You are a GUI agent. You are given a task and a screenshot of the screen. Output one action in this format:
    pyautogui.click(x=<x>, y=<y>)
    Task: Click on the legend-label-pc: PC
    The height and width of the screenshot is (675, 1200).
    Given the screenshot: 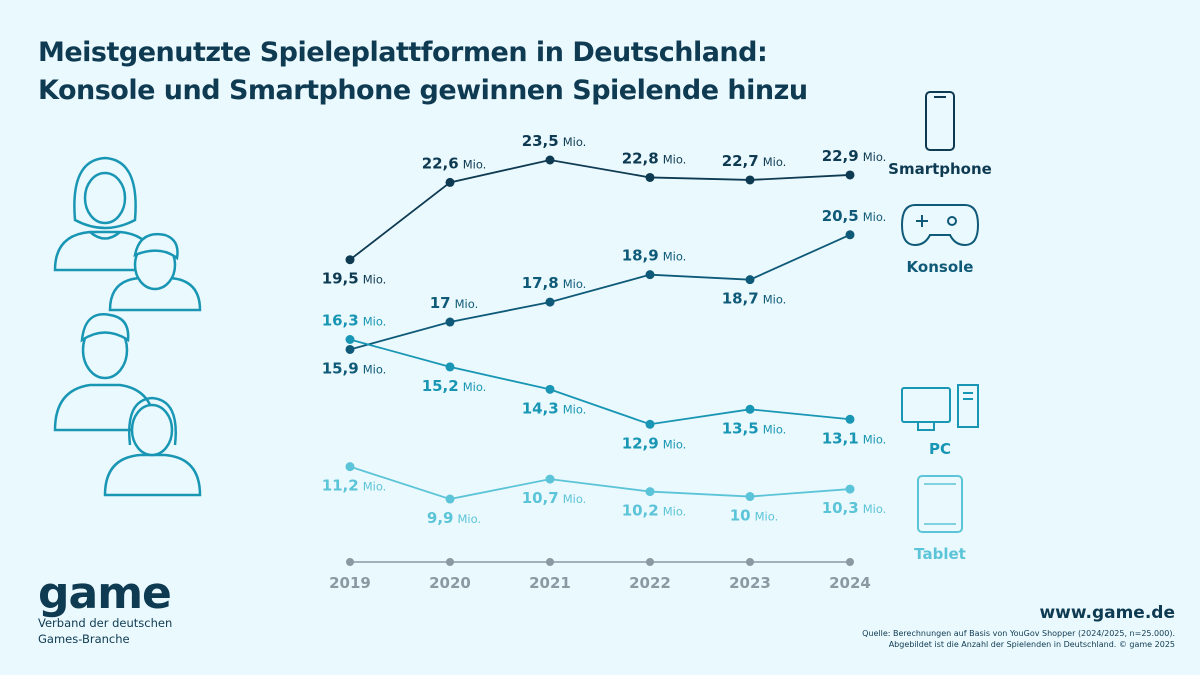 What is the action you would take?
    pyautogui.click(x=940, y=449)
    